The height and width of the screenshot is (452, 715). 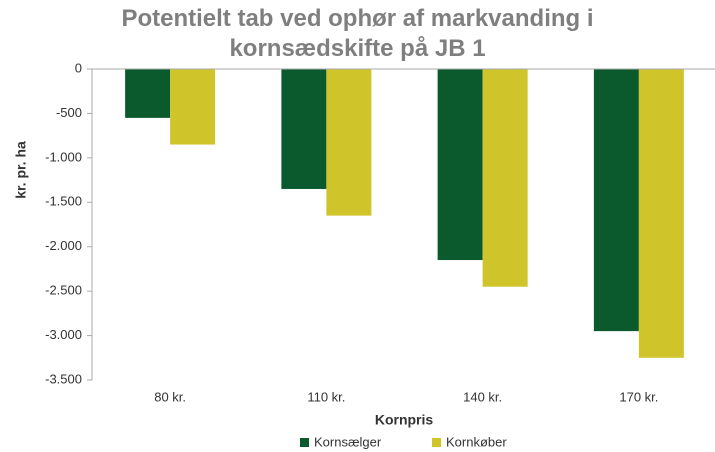 What do you see at coordinates (63, 201) in the screenshot?
I see `y-tick-label: -1.500` at bounding box center [63, 201].